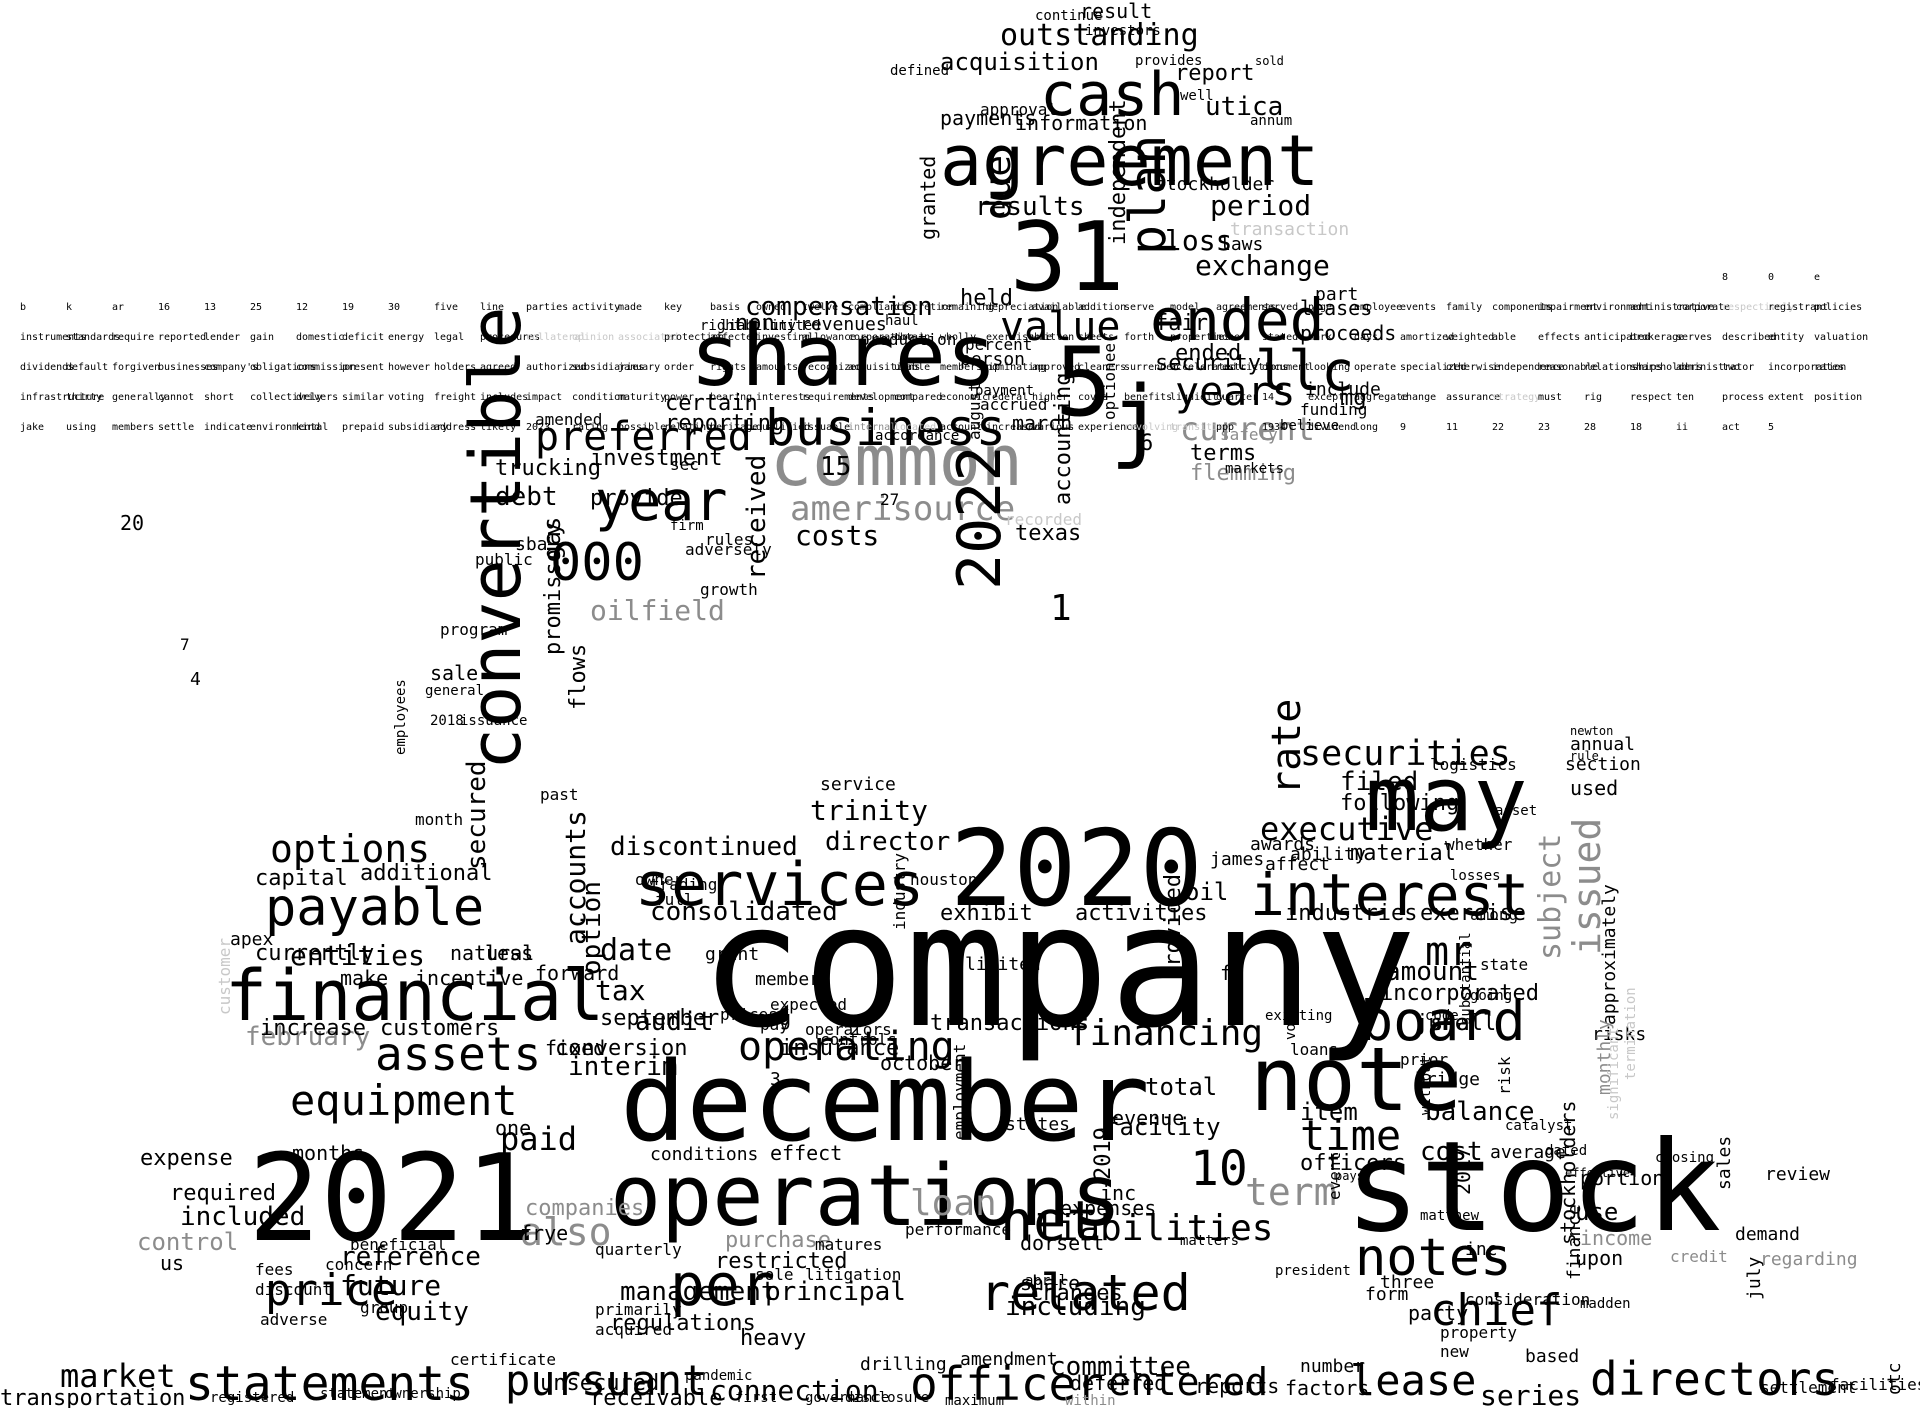 The height and width of the screenshot is (1408, 1920). I want to click on word-cloud-word: power, so click(679, 397).